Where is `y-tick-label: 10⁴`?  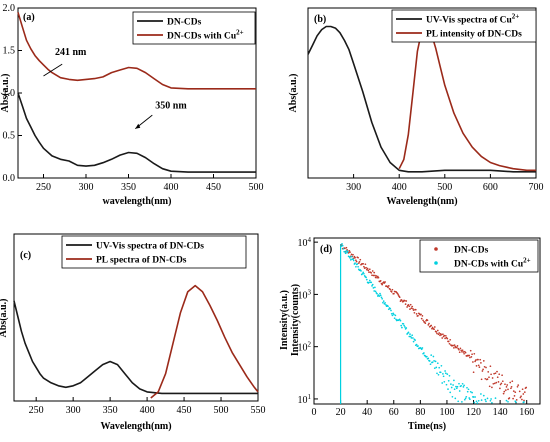
y-tick-label: 10⁴ is located at coordinates (305, 242).